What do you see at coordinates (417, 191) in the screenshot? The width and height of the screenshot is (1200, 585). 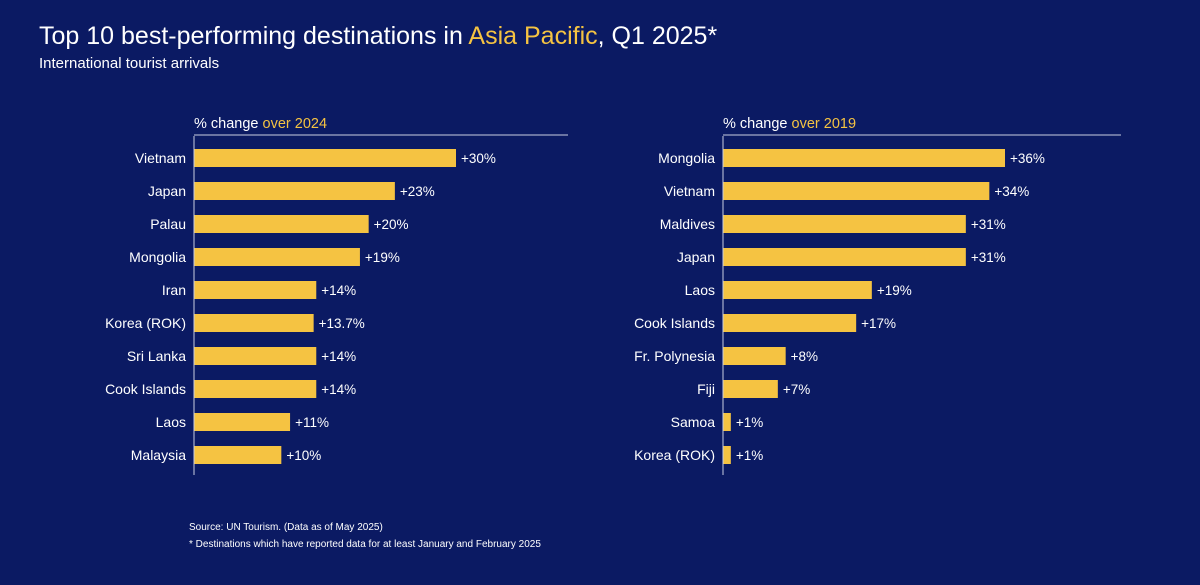 I see `data-label: +23%` at bounding box center [417, 191].